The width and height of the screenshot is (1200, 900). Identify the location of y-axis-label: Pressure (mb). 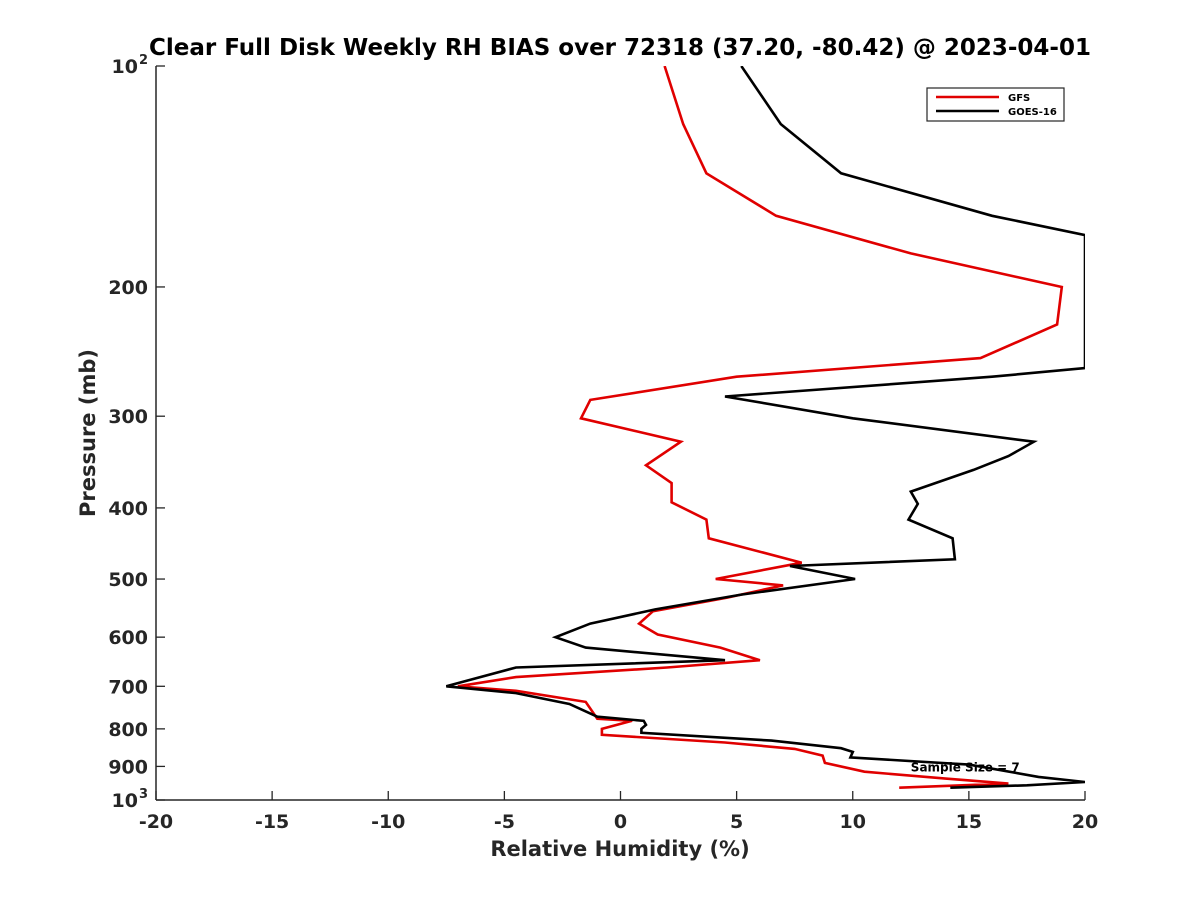
(88, 433).